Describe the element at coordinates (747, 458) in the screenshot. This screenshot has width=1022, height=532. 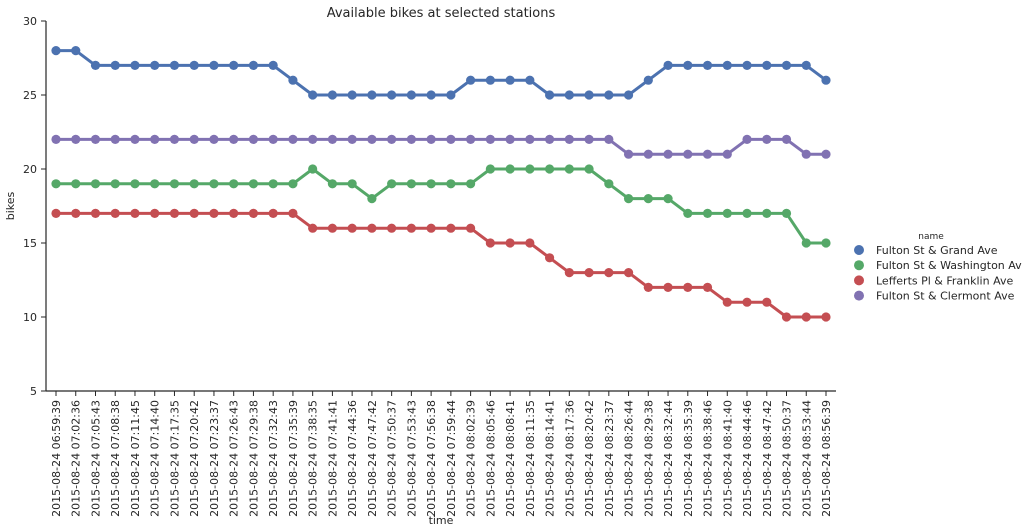
I see `x-tick-label: 2015-08-24 08:44:46` at that location.